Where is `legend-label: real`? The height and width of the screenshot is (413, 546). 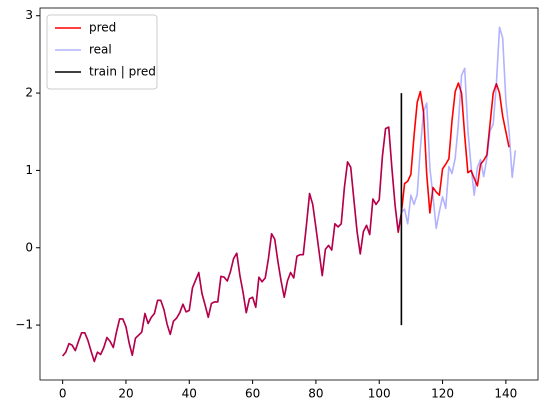
legend-label: real is located at coordinates (100, 50).